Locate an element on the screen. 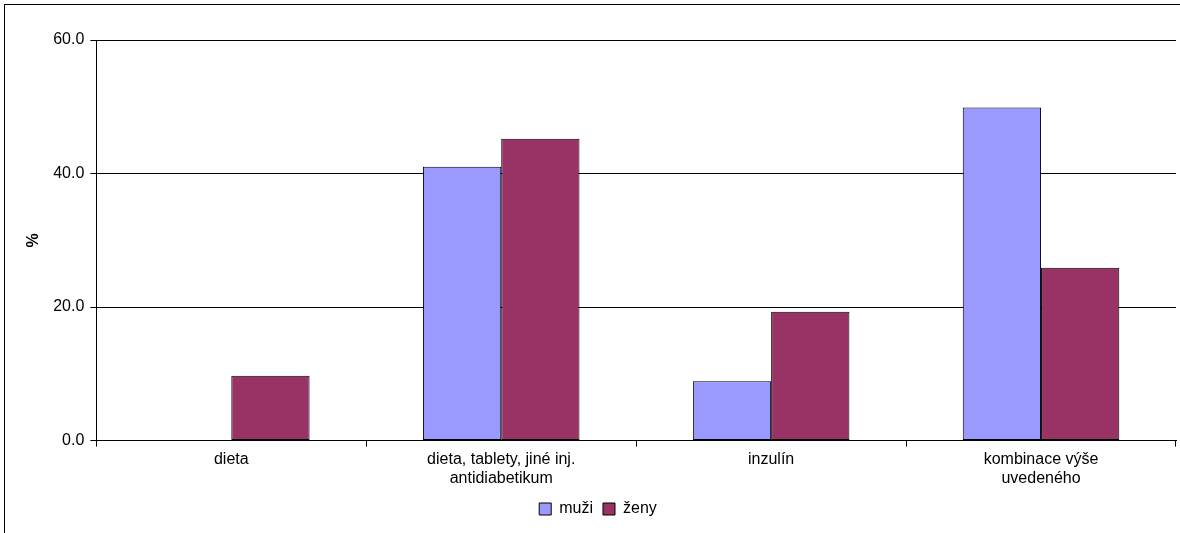 The image size is (1180, 533). y-tick-label: 60.0 is located at coordinates (69, 39).